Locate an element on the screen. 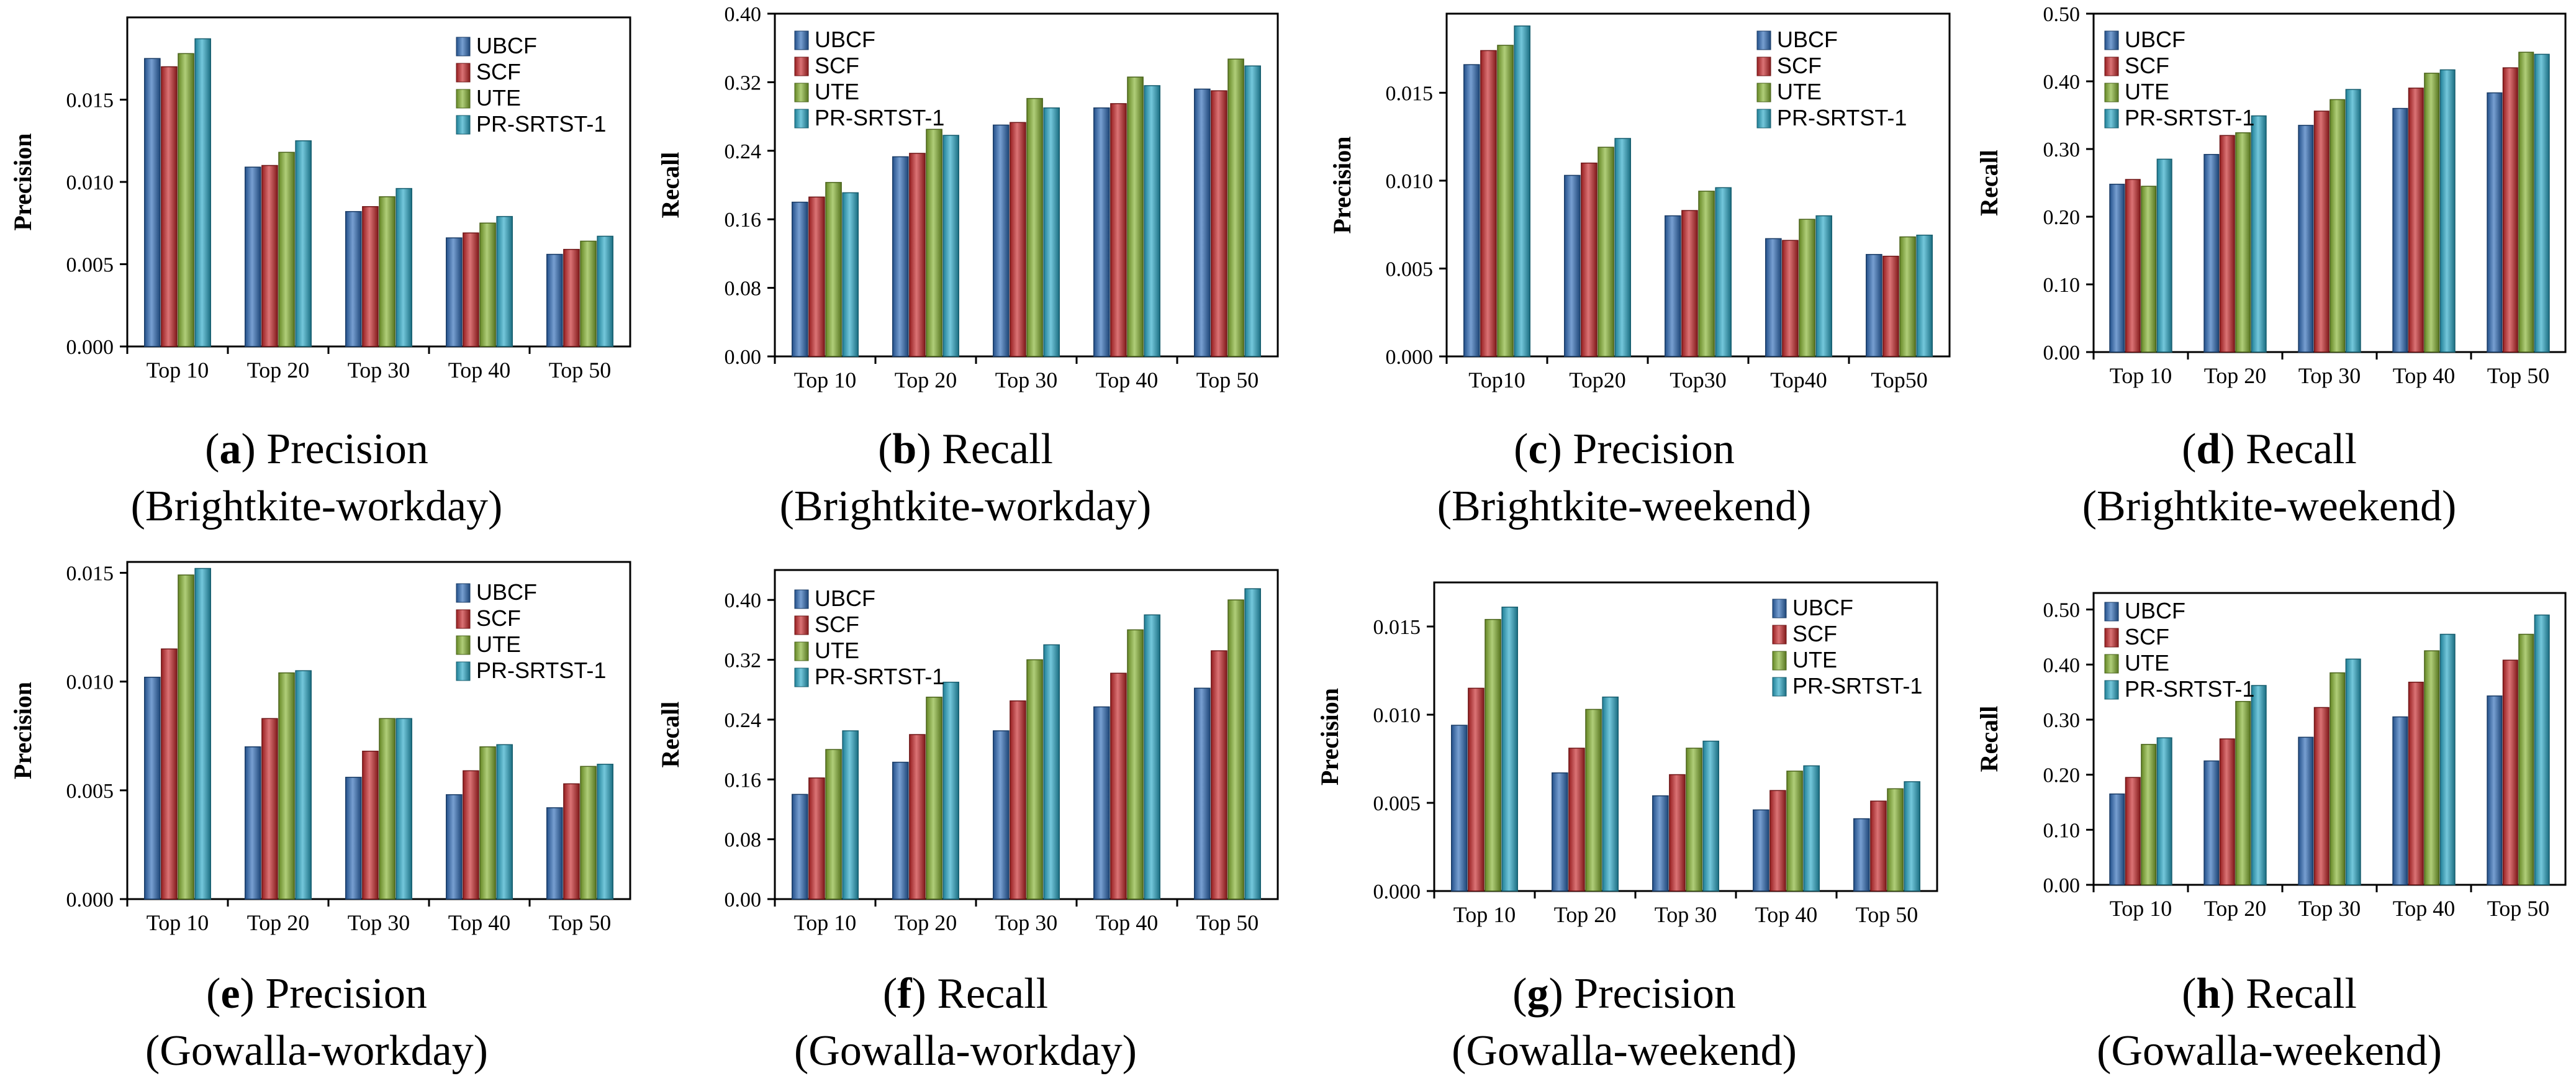 The width and height of the screenshot is (2576, 1086). caption-letter: f is located at coordinates (904, 994).